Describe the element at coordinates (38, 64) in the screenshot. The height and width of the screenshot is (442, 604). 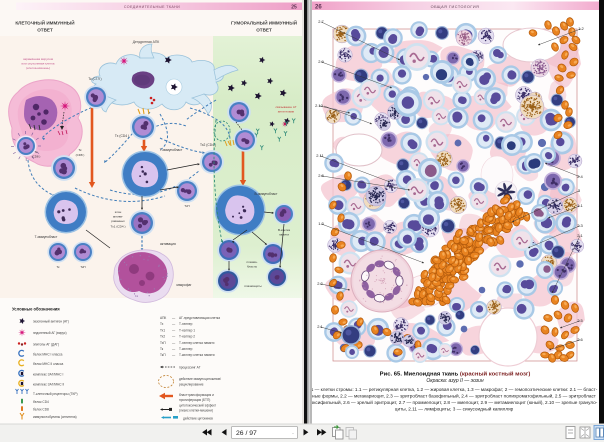
I see `svg-text: или опухолевая клетка` at that location.